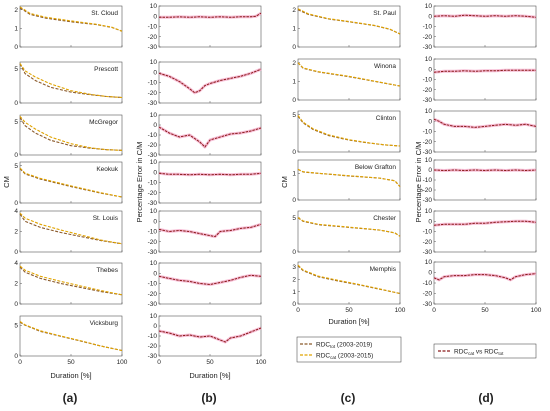 The height and width of the screenshot is (411, 550). What do you see at coordinates (348, 321) in the screenshot?
I see `xlabel-c: Duration [%]` at bounding box center [348, 321].